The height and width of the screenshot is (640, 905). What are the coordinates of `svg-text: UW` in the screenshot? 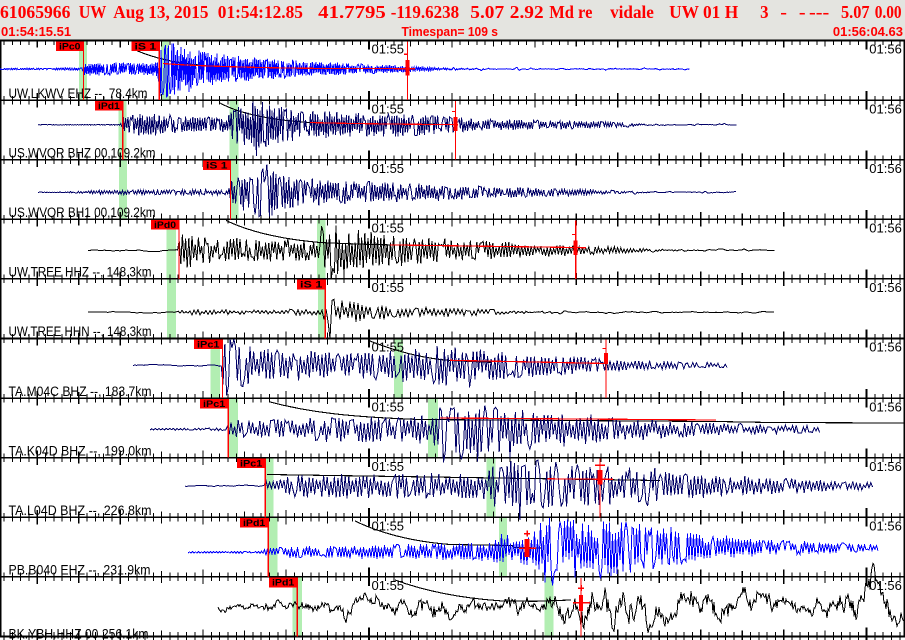 It's located at (93, 12).